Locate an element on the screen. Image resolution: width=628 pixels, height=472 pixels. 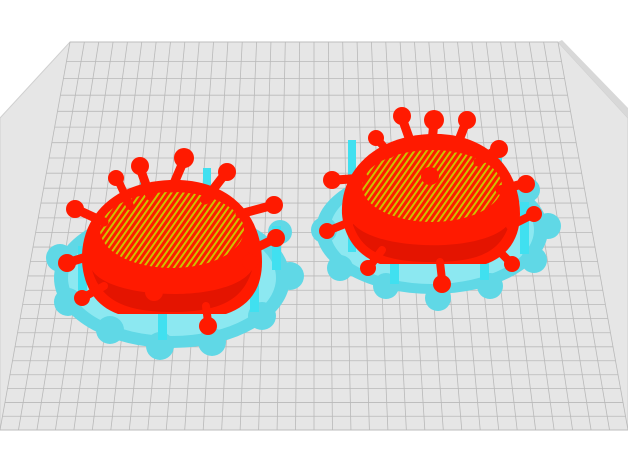
right-virus-body is located at coordinates (430, 198).